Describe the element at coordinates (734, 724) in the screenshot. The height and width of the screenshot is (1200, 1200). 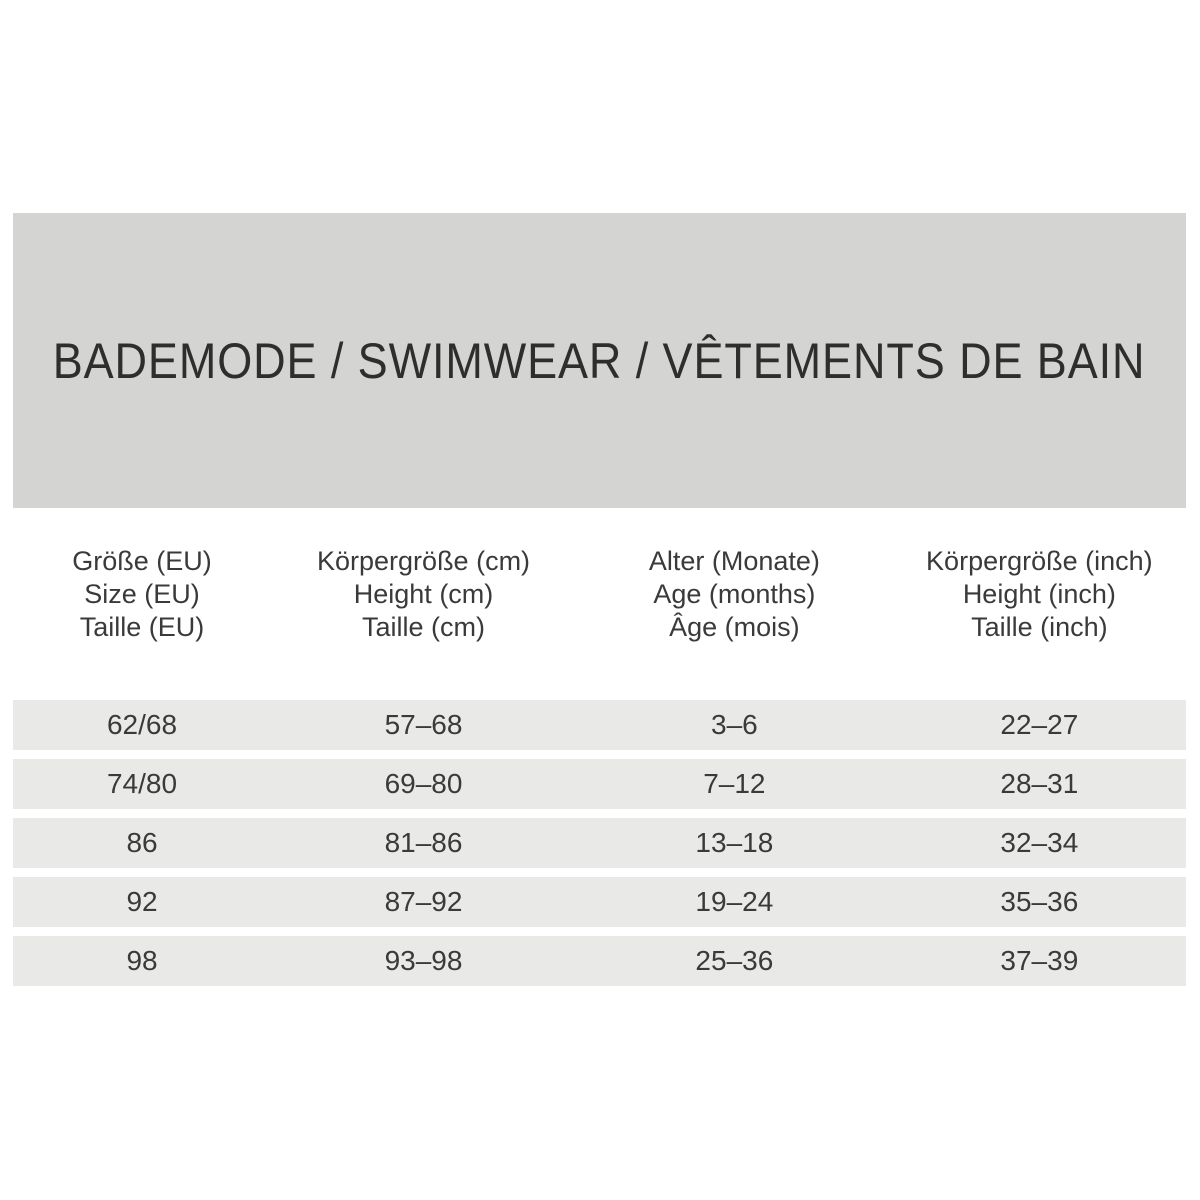
I see `cell-age-months: 3–6` at that location.